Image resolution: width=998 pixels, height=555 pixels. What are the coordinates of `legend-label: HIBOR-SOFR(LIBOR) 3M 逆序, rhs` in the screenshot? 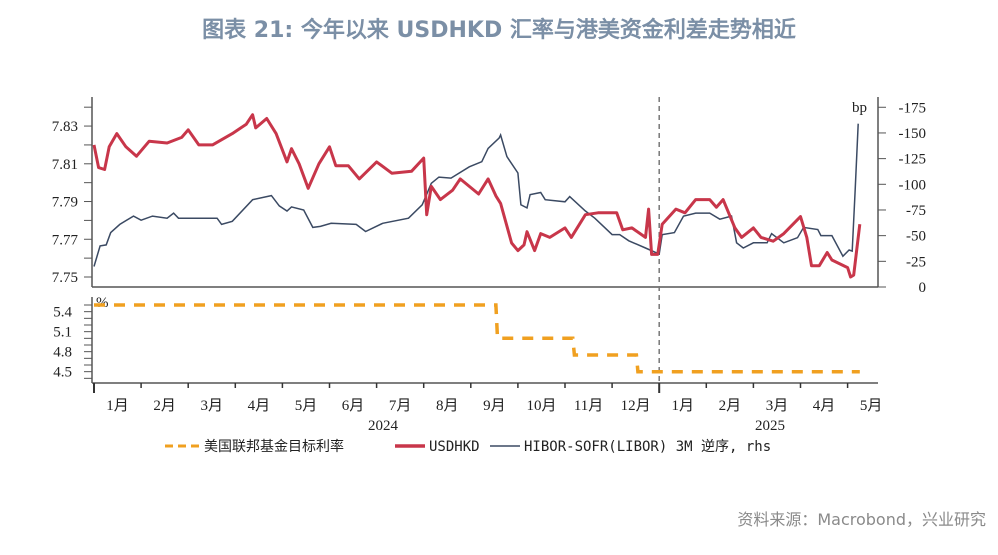 It's located at (647, 447).